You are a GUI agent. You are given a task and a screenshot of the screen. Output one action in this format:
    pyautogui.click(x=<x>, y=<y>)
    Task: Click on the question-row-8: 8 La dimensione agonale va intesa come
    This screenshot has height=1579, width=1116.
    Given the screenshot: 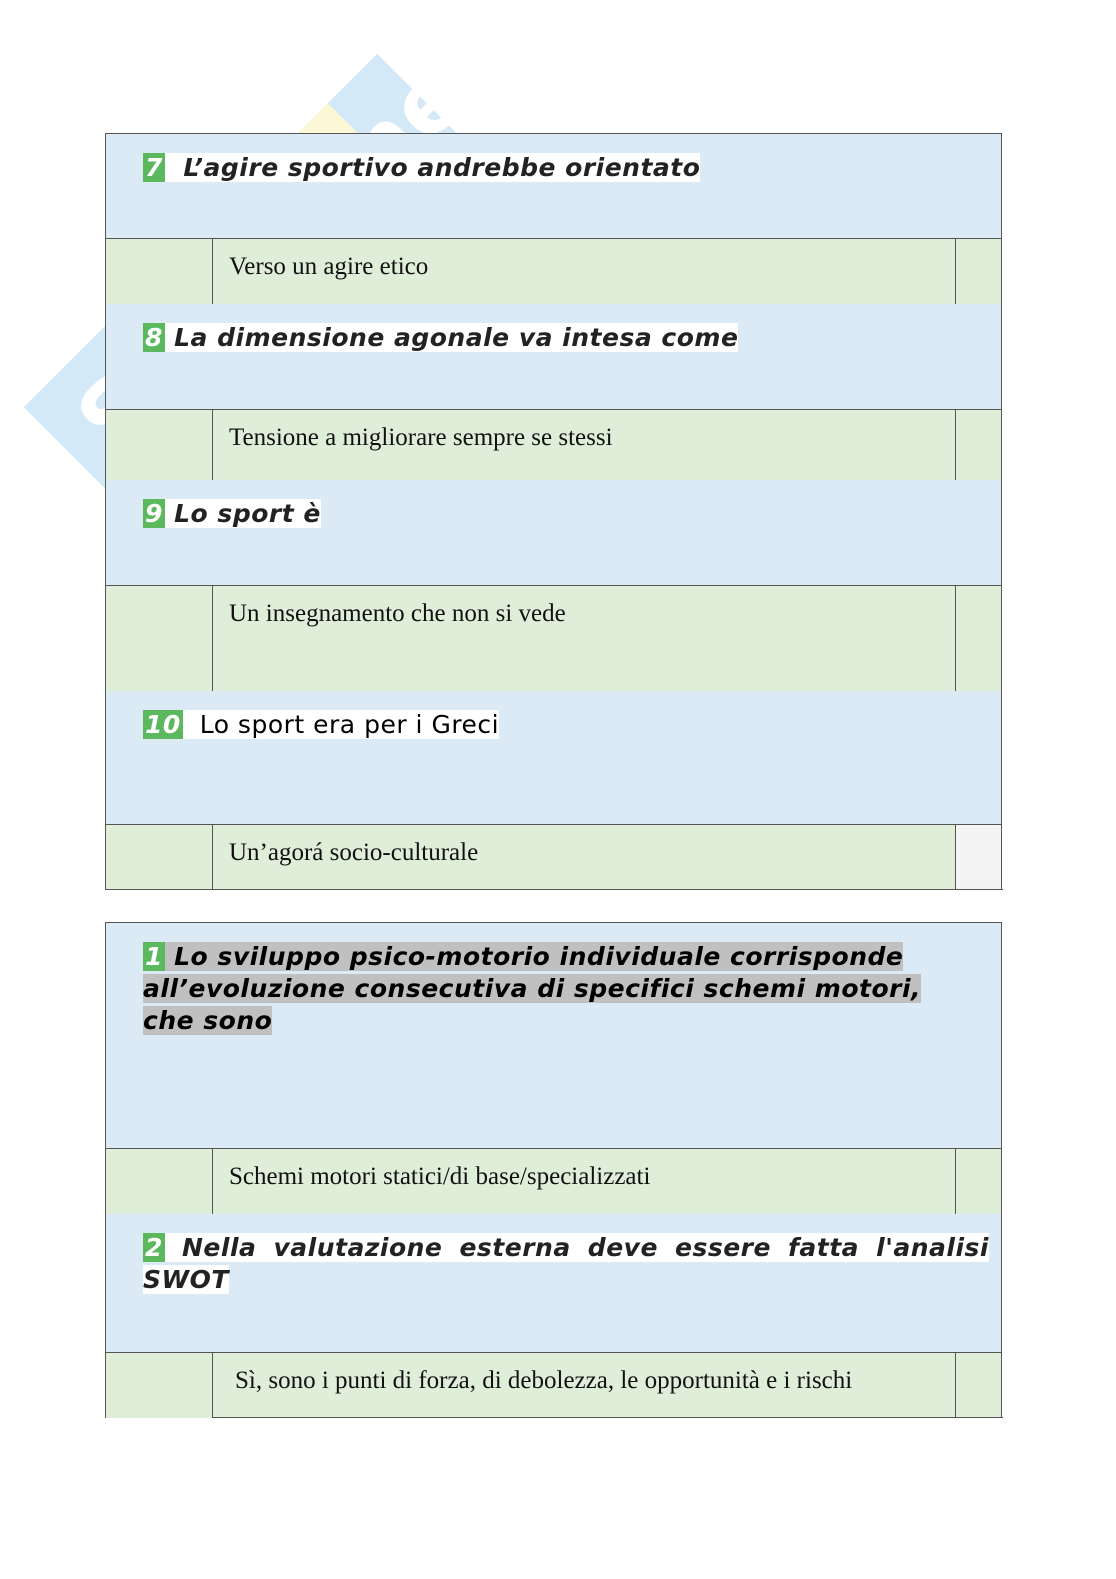 What is the action you would take?
    pyautogui.click(x=553, y=356)
    